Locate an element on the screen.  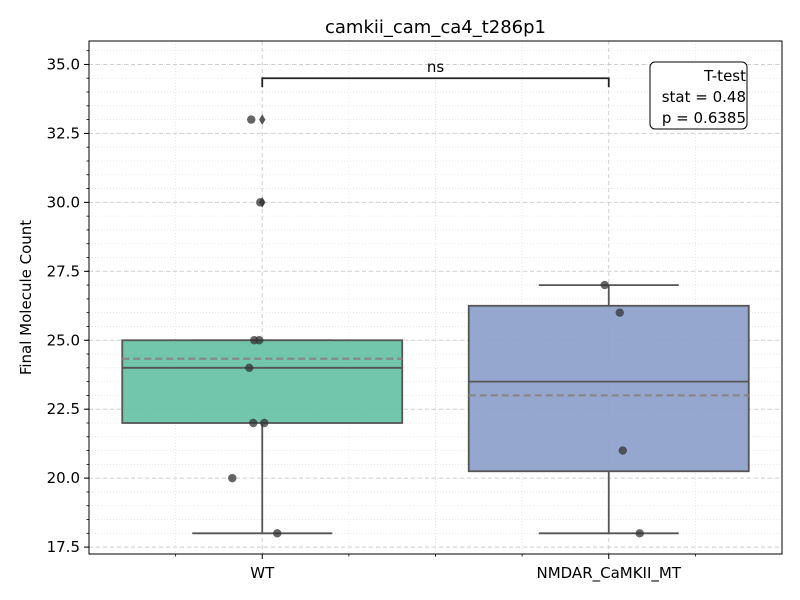
y-tick-label: 22.5 is located at coordinates (63, 409).